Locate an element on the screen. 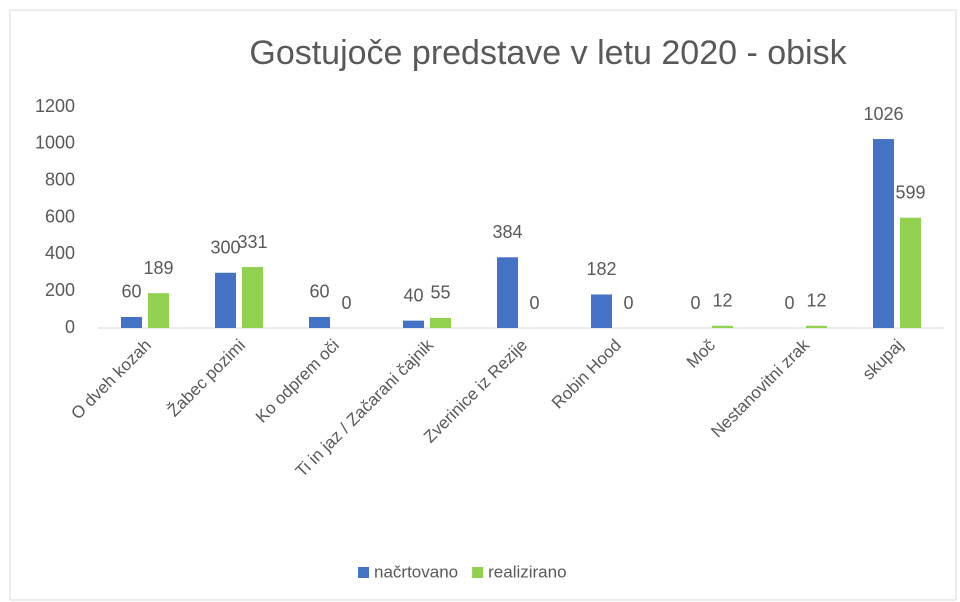 This screenshot has width=960, height=602. data-label: 182 is located at coordinates (601, 269).